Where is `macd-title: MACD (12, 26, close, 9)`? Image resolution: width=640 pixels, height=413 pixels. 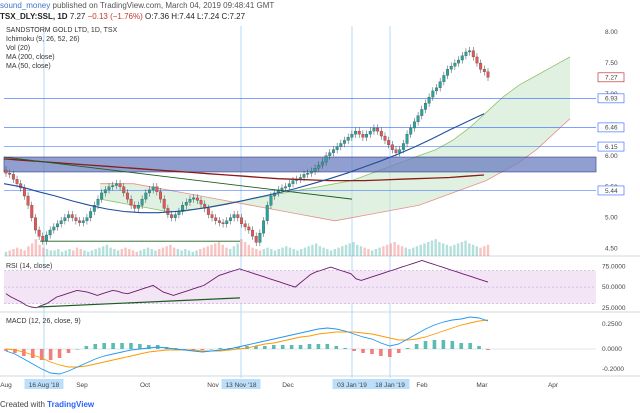
macd-title: MACD (12, 26, close, 9) is located at coordinates (43, 321).